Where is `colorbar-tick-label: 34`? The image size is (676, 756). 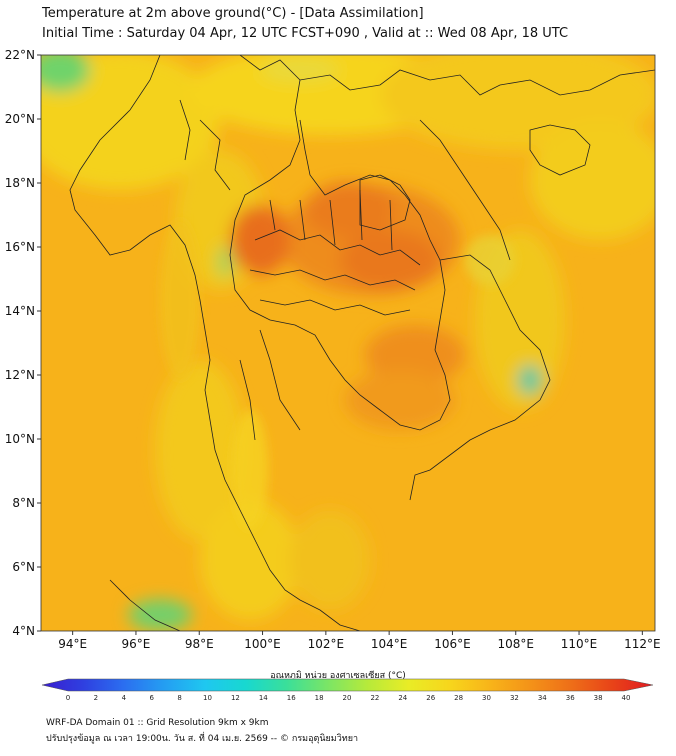
colorbar-tick-label: 34 is located at coordinates (542, 698).